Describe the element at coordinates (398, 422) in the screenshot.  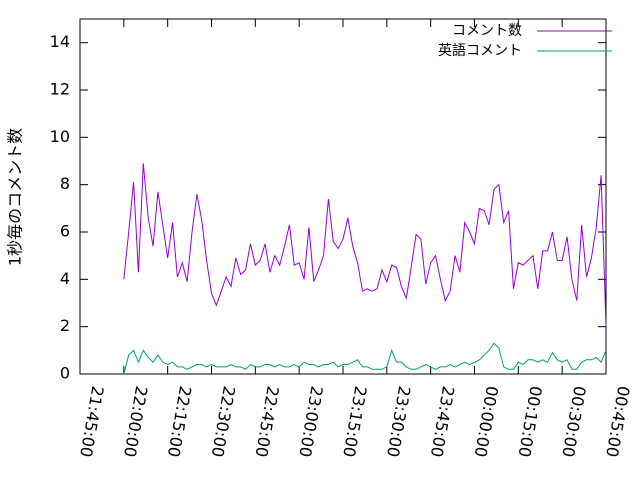
I see `x-tick-label: 23:30:00` at that location.